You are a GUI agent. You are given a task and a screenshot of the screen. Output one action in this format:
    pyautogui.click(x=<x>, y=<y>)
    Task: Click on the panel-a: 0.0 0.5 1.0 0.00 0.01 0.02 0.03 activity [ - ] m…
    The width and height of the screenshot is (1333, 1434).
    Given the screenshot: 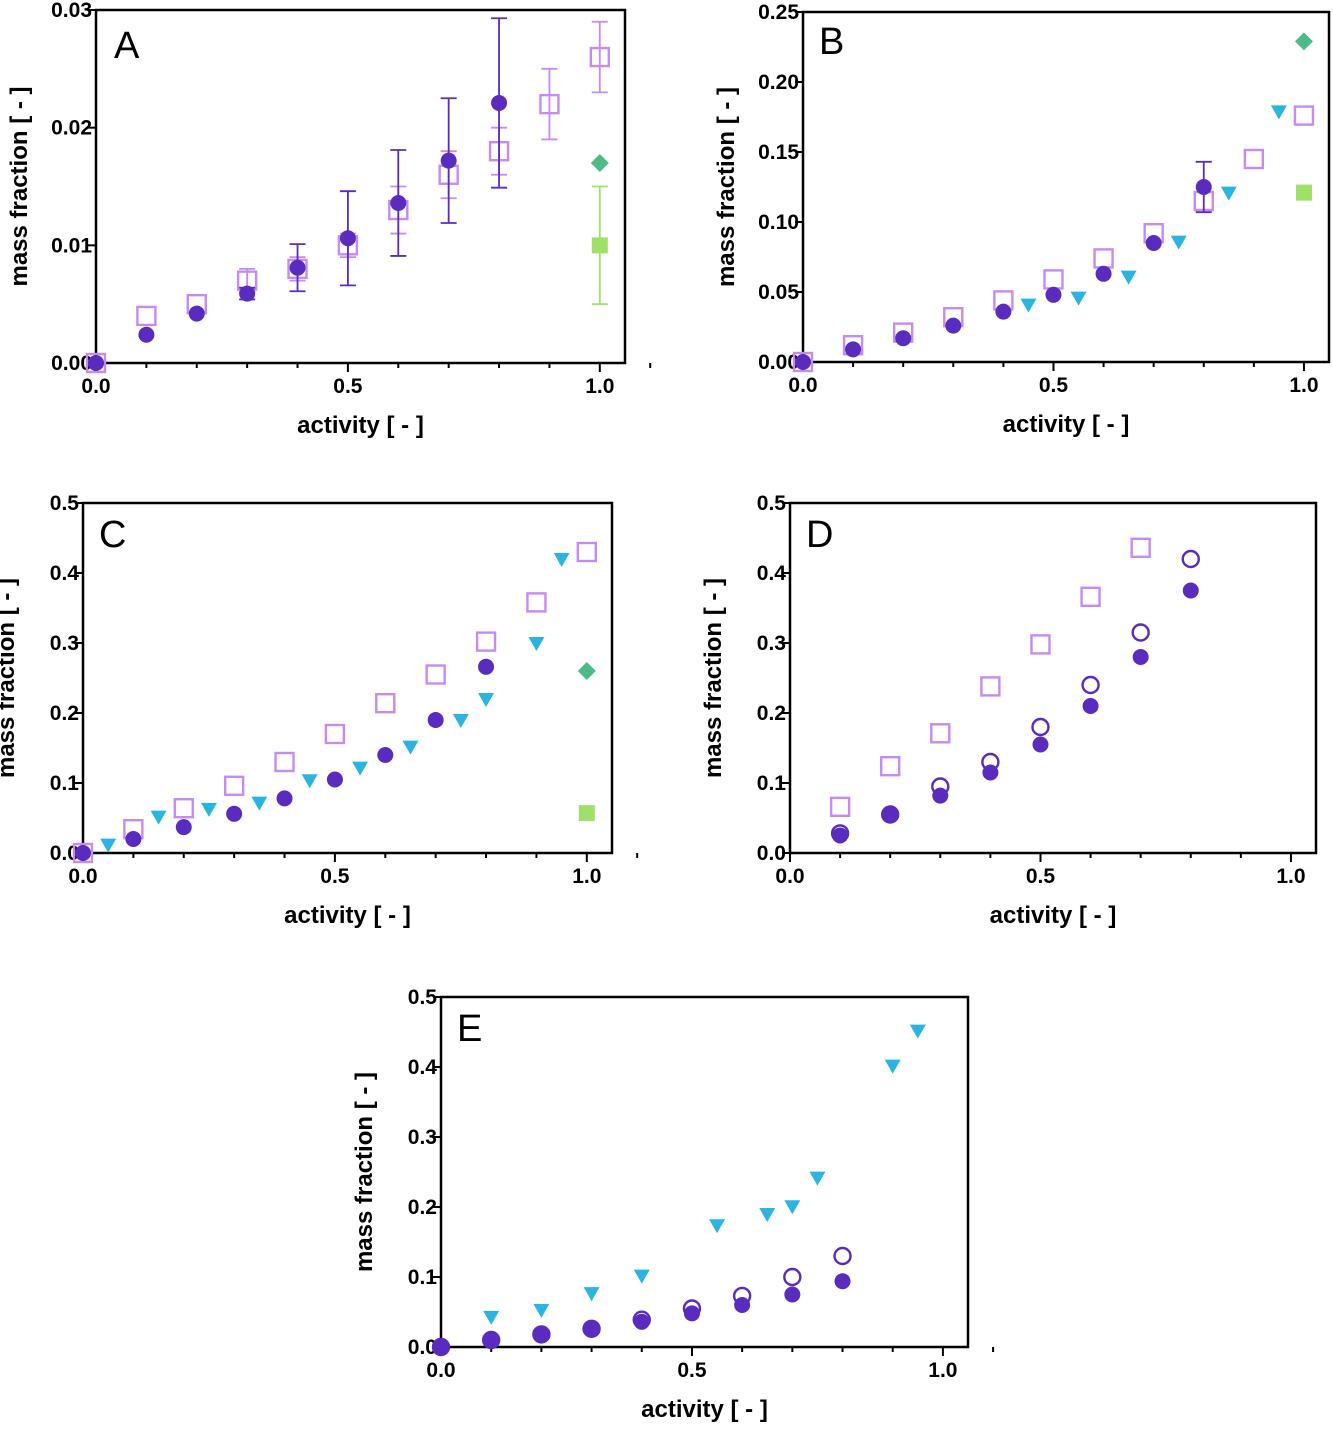 What is the action you would take?
    pyautogui.click(x=329, y=219)
    